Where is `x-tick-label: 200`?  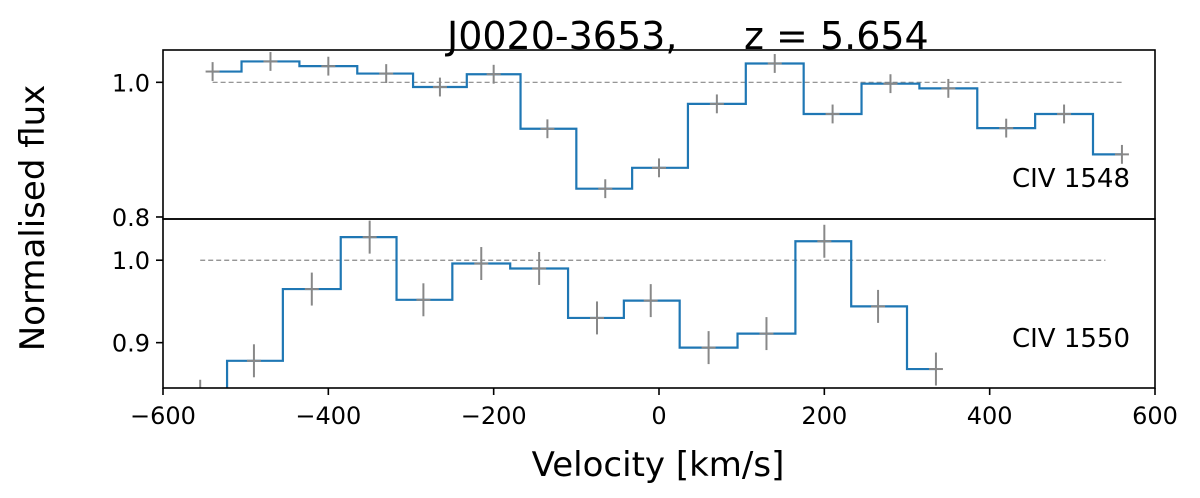
x-tick-label: 200 is located at coordinates (824, 416).